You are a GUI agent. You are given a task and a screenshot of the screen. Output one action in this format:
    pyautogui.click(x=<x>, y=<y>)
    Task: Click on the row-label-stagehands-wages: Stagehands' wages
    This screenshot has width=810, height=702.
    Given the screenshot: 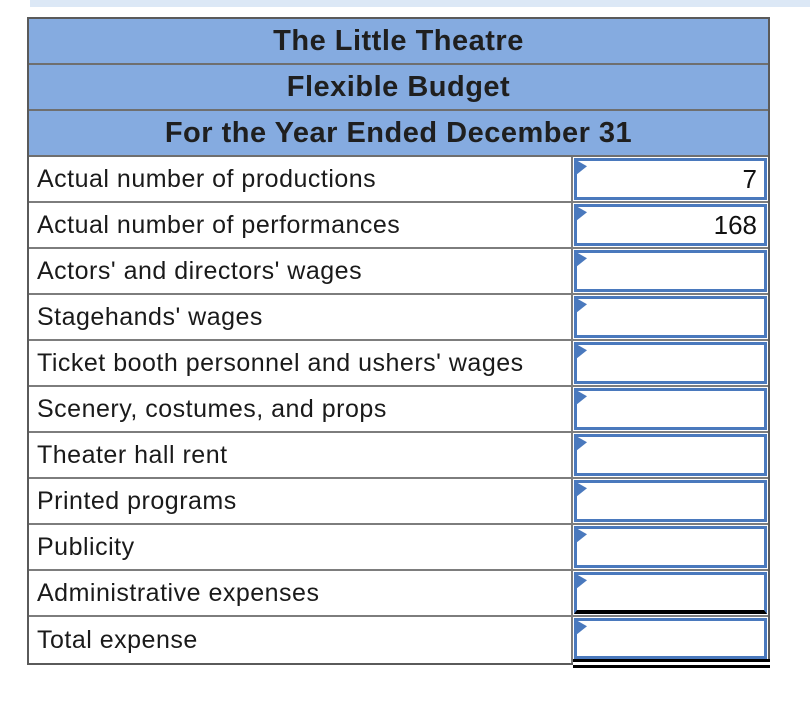 What is the action you would take?
    pyautogui.click(x=301, y=317)
    